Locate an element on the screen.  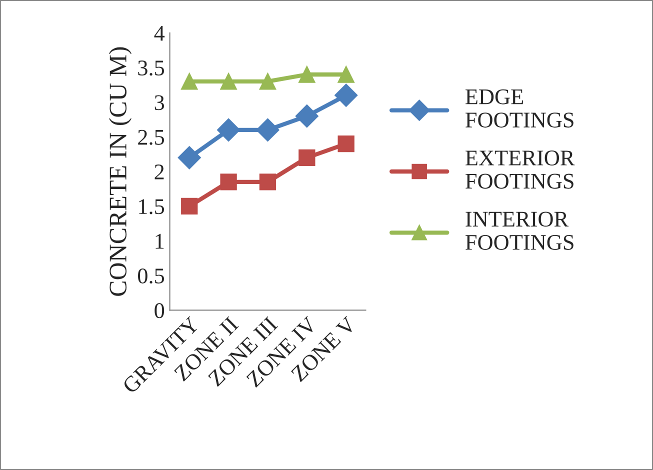
y-axis-title: CONCRETE IN (CU M) is located at coordinates (120, 171).